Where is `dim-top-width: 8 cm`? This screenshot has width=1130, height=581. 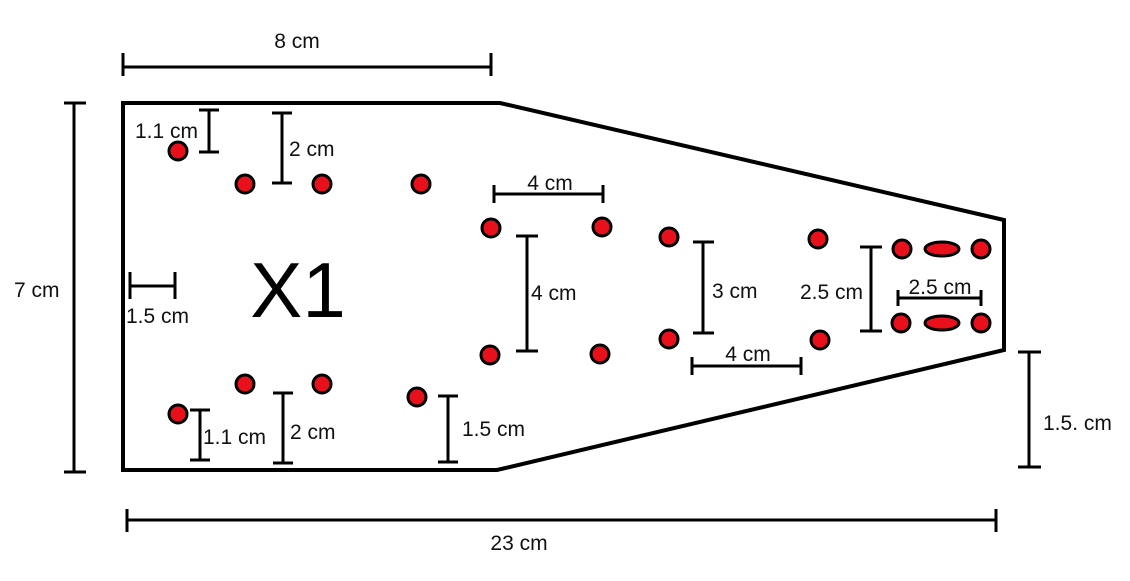
dim-top-width: 8 cm is located at coordinates (307, 53).